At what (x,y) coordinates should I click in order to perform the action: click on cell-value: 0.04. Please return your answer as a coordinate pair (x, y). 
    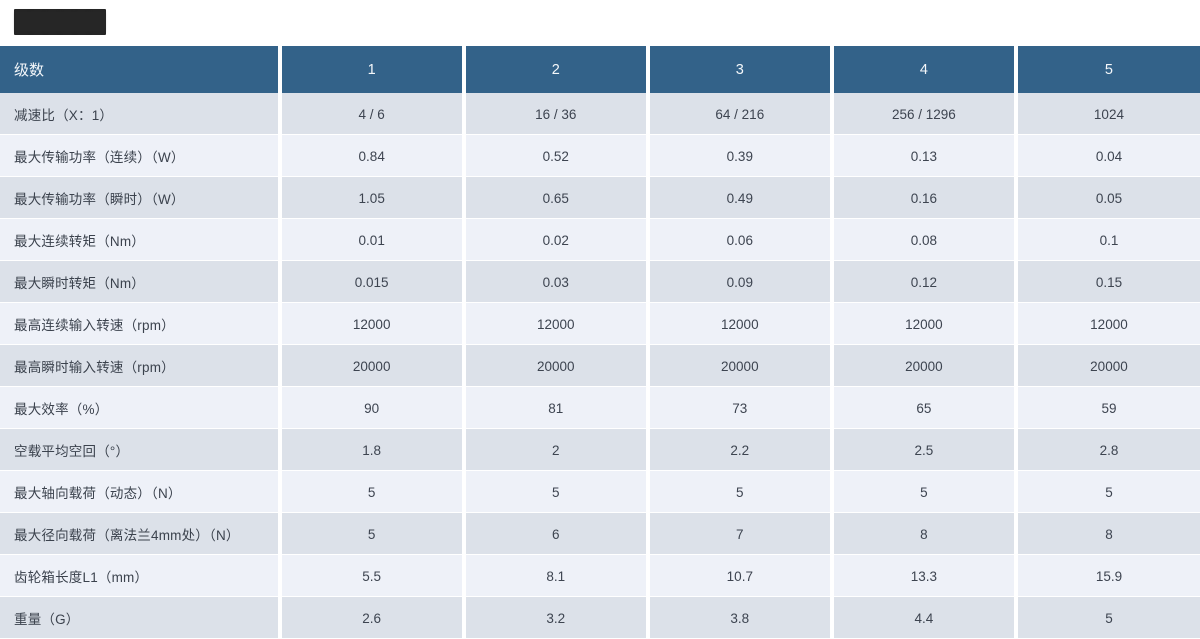
    Looking at the image, I should click on (1107, 156).